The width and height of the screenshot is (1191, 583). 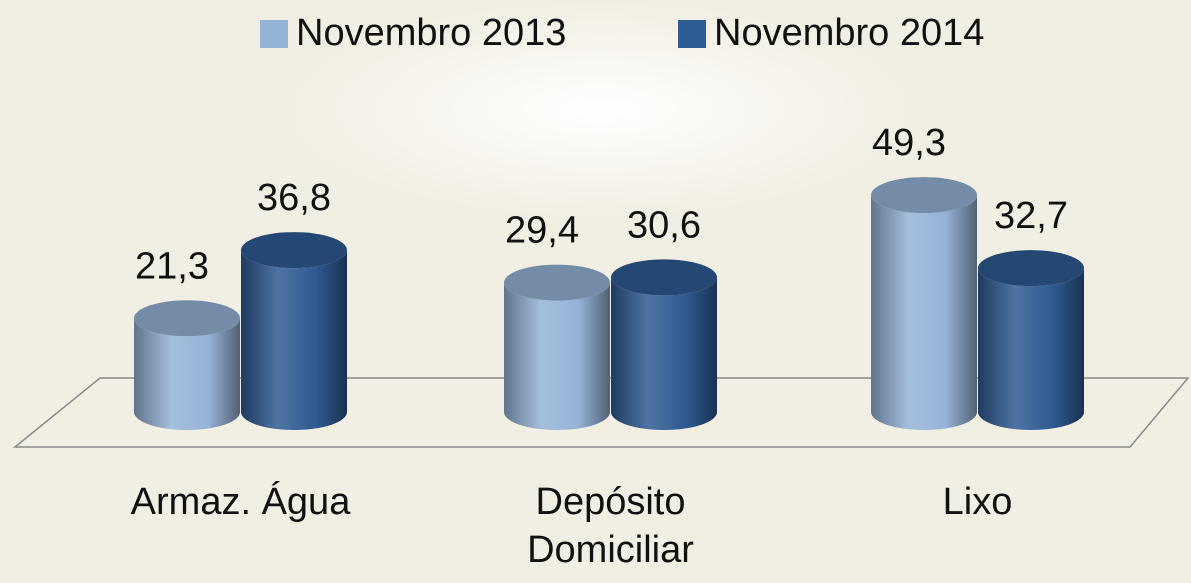 What do you see at coordinates (172, 266) in the screenshot?
I see `value-label: 21,3` at bounding box center [172, 266].